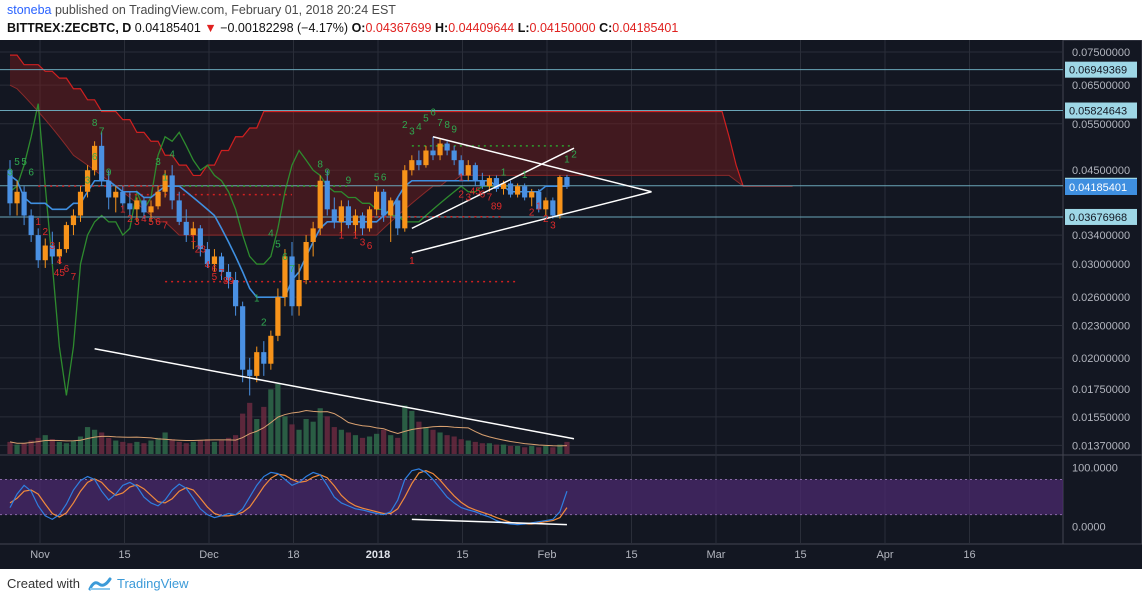  Describe the element at coordinates (1101, 69) in the screenshot. I see `price-label-box` at that location.